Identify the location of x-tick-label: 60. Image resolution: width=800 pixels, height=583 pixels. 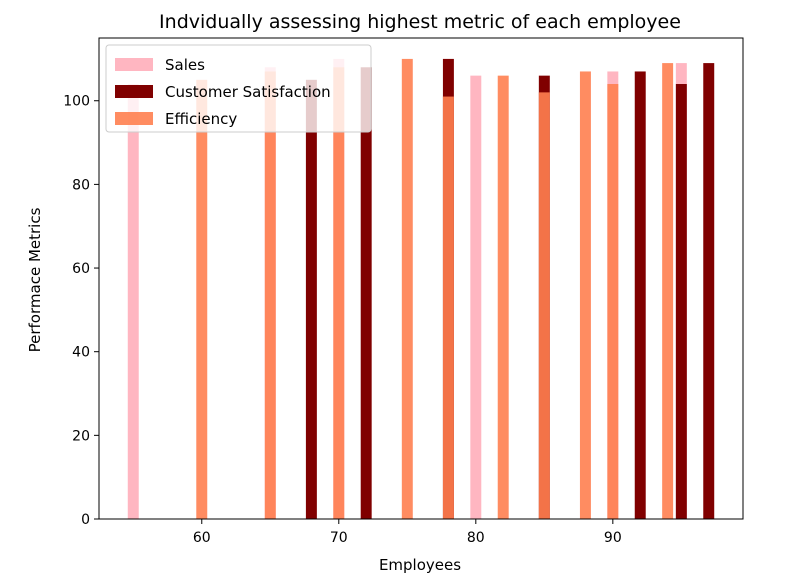
(202, 538).